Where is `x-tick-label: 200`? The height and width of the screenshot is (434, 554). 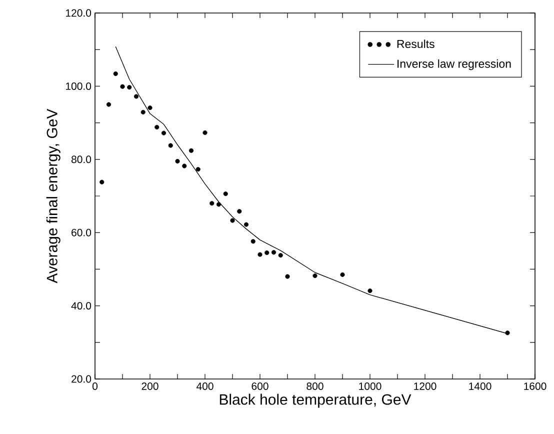
x-tick-label: 200 is located at coordinates (150, 386).